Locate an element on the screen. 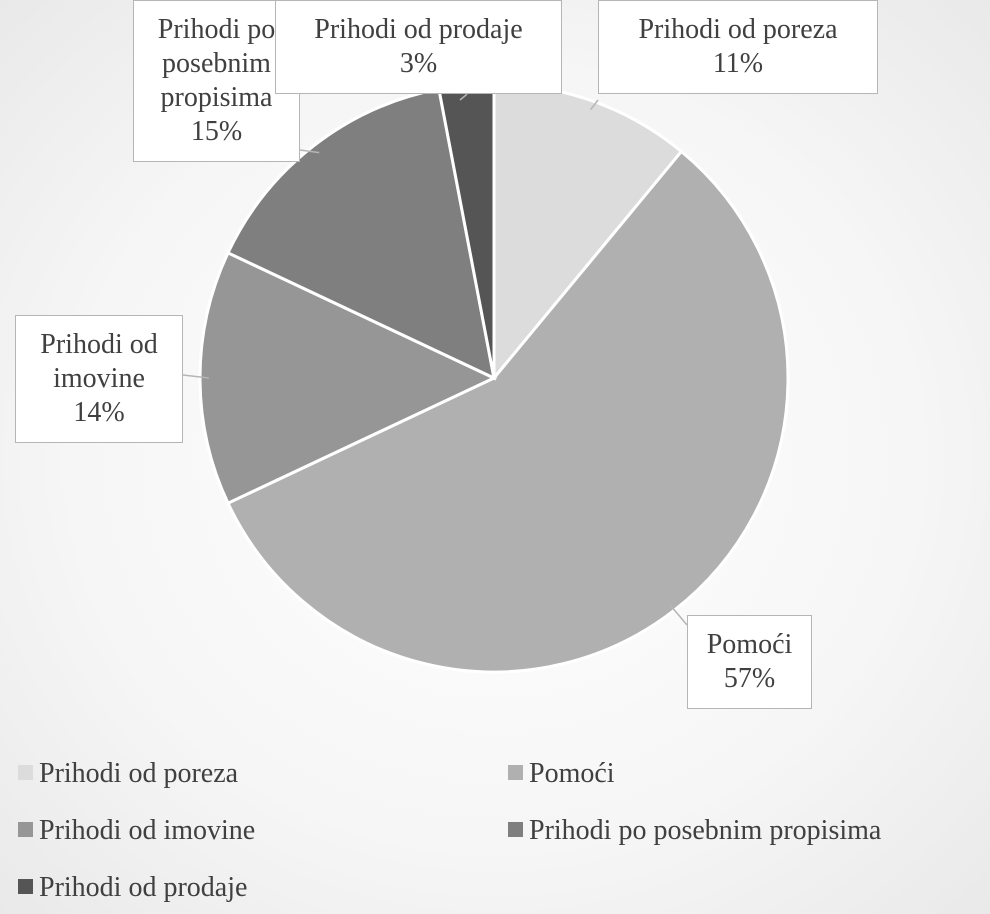  data-label: 57% is located at coordinates (749, 678).